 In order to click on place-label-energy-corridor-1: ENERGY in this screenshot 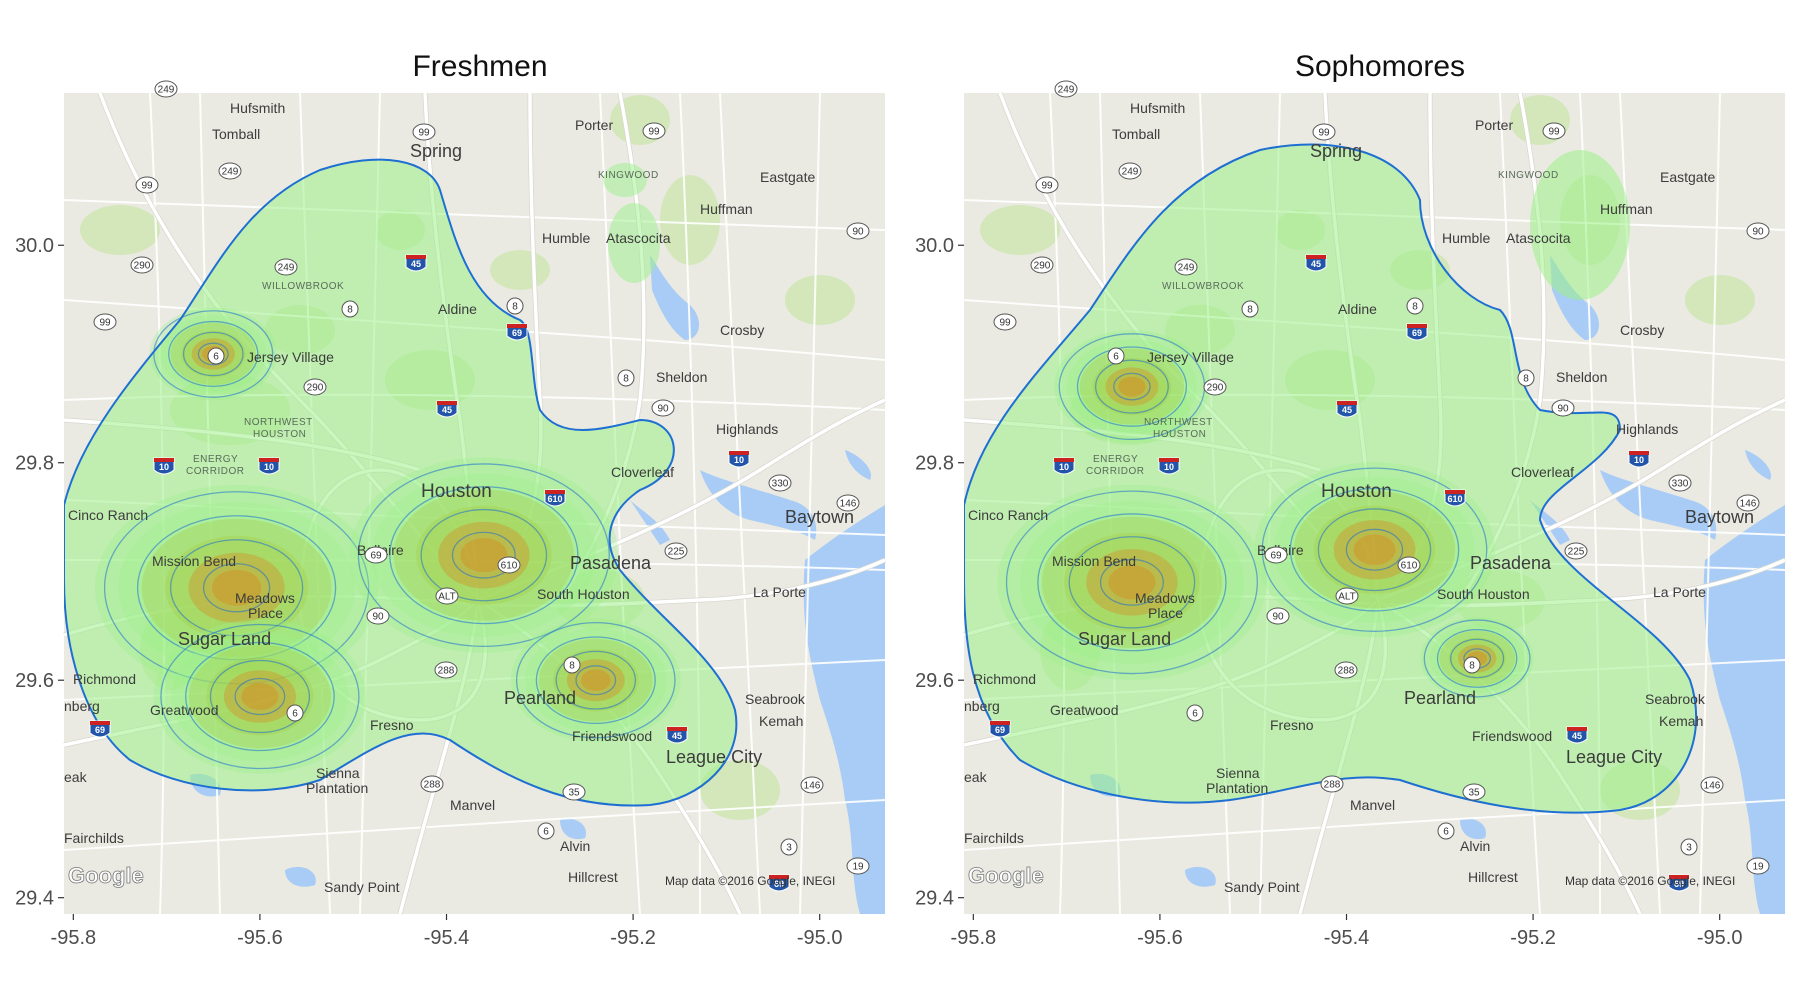, I will do `click(215, 459)`.